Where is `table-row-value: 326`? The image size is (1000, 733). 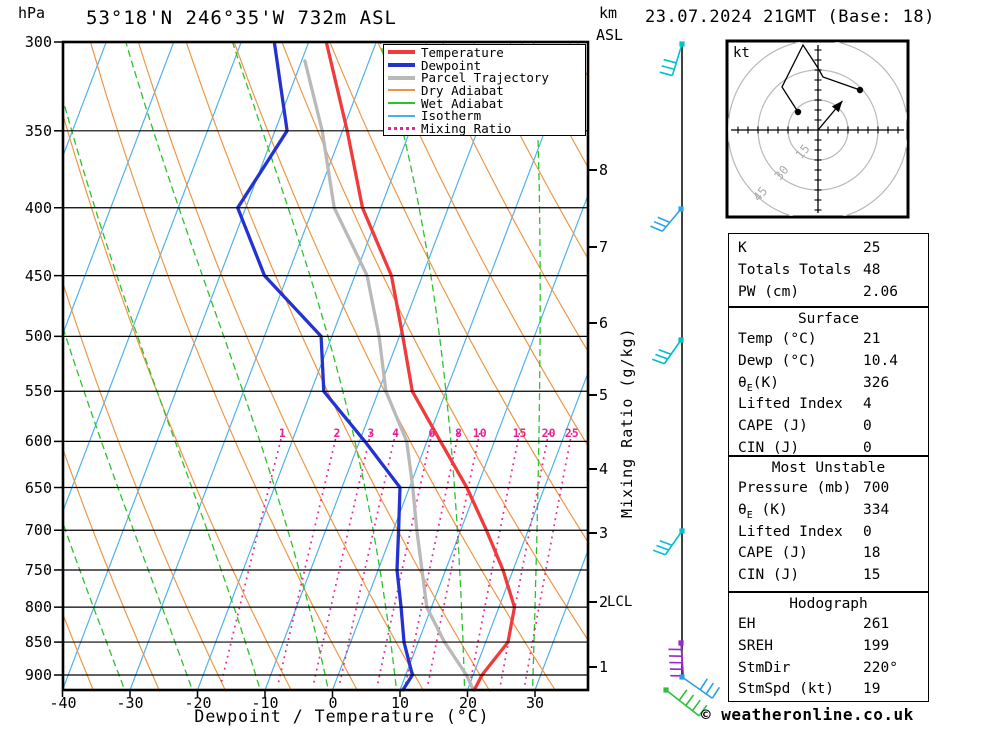 table-row-value: 326 is located at coordinates (876, 382).